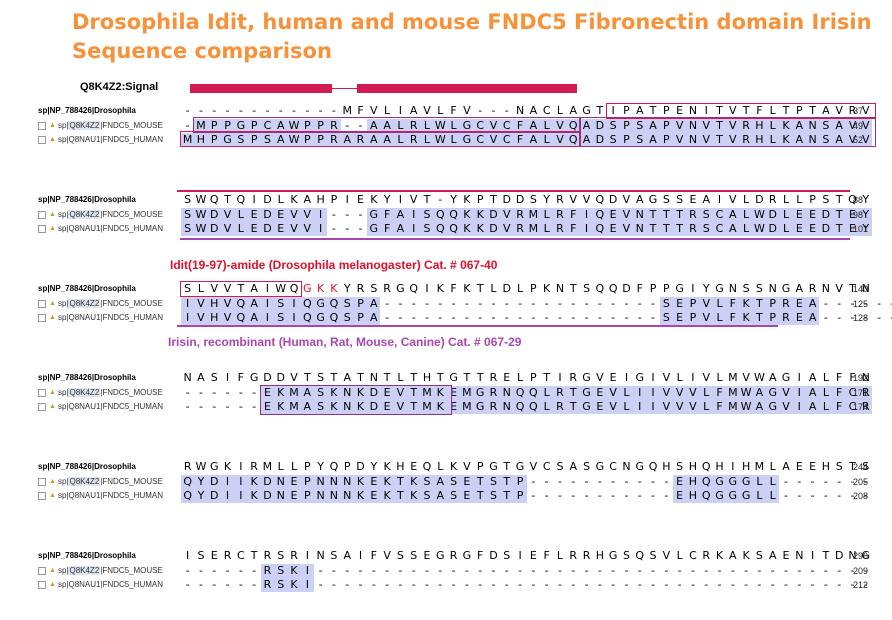  Describe the element at coordinates (719, 229) in the screenshot. I see `residue: C` at that location.